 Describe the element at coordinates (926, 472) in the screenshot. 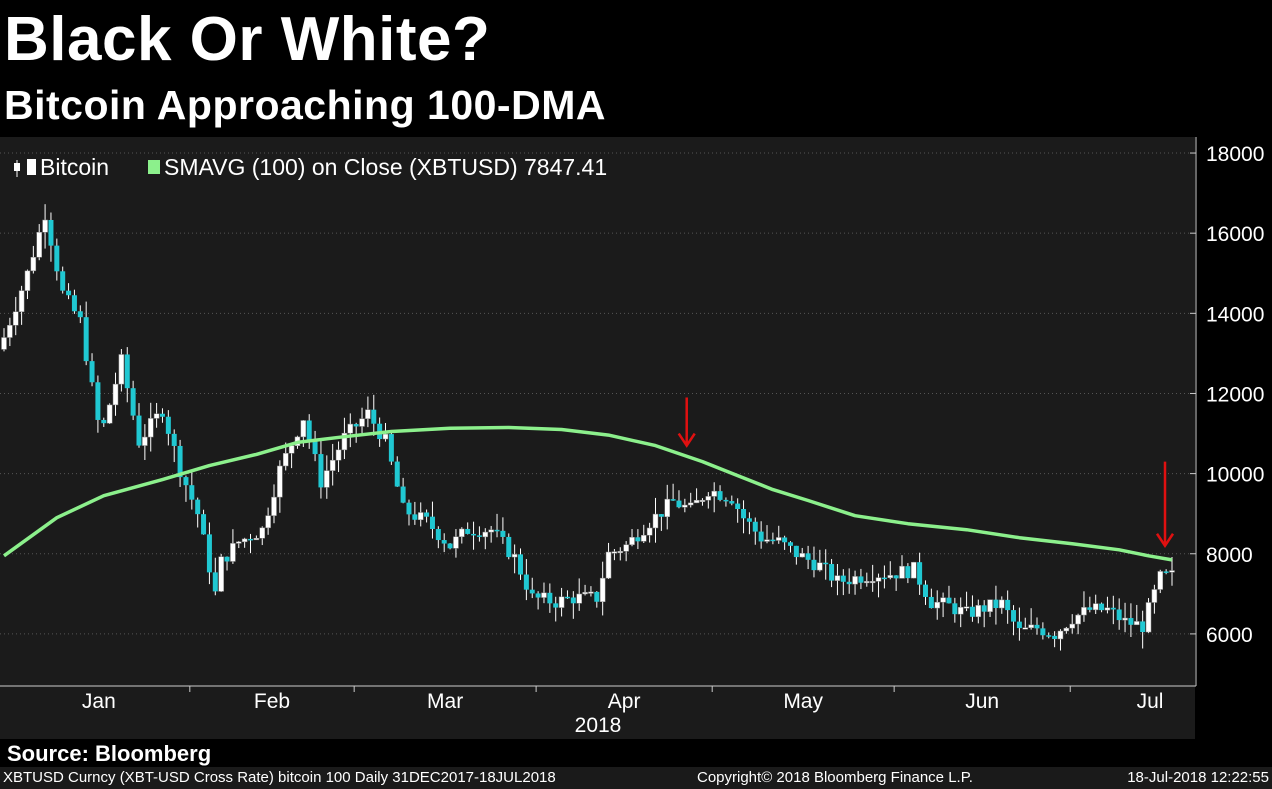

I see `annotation-arrows` at that location.